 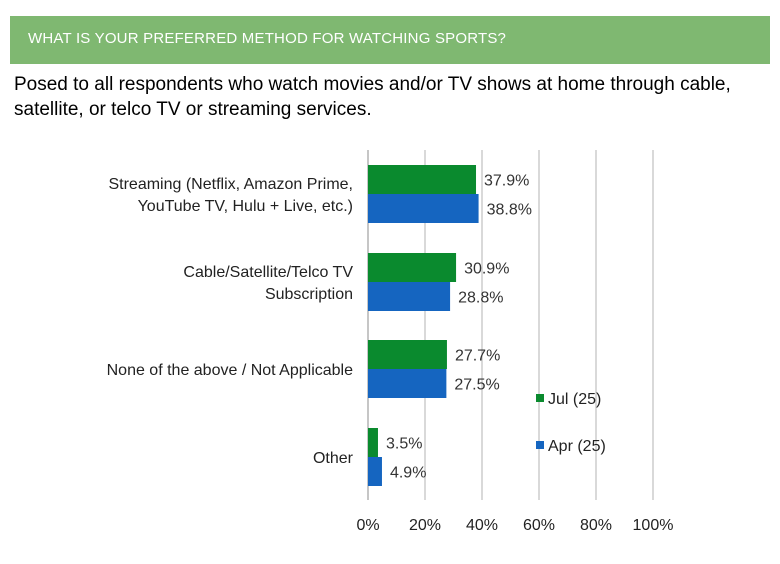 I want to click on data-label: 27.7%, so click(x=477, y=356).